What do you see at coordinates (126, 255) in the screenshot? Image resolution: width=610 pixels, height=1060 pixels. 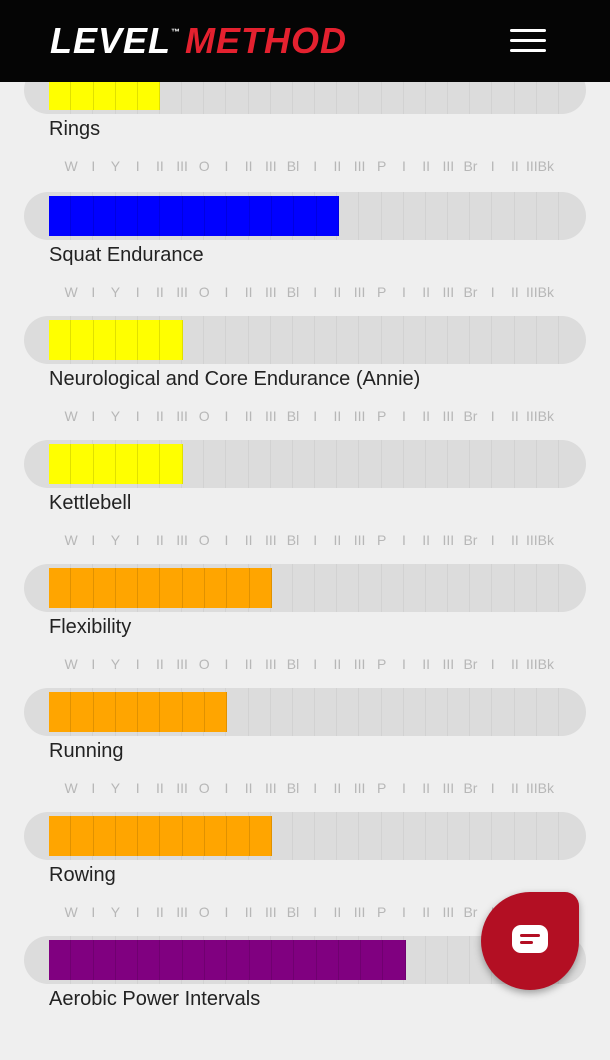 I see `skill-name: Squat Endurance` at bounding box center [126, 255].